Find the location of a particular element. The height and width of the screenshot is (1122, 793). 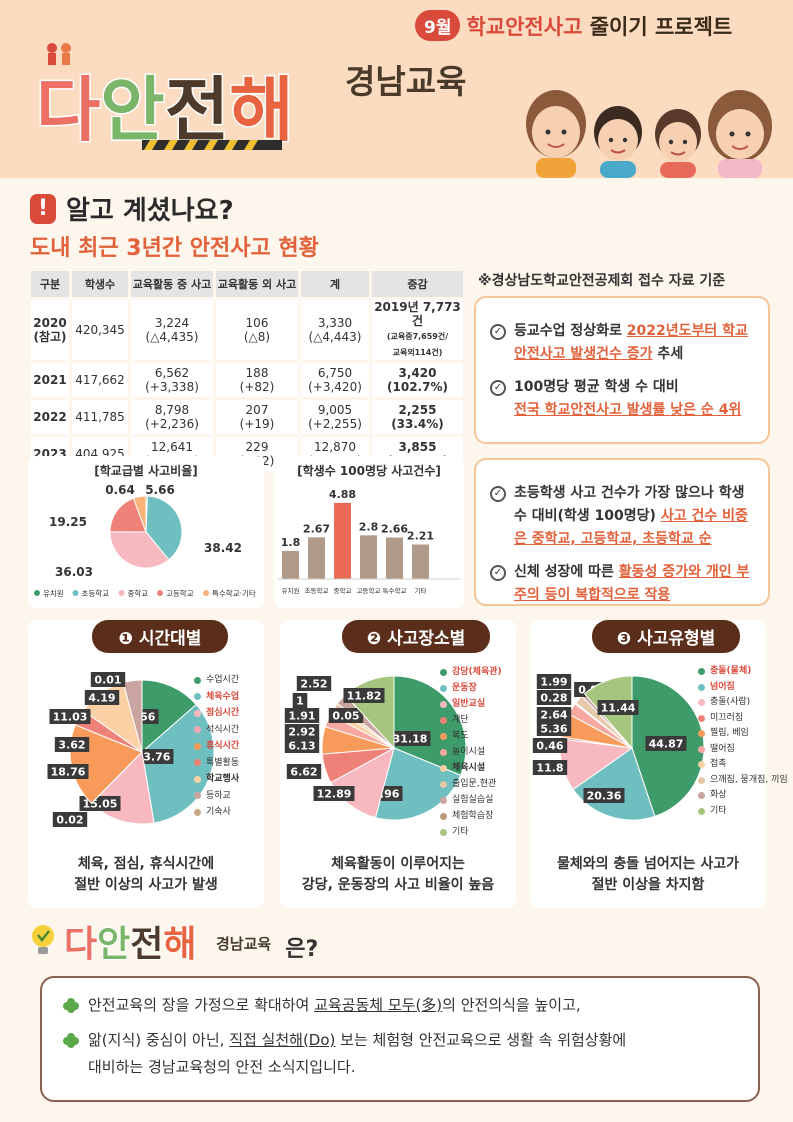

table-header-row: 구분 학생수 교육활동 중 사고 교육활동 외 사고 계 증감 is located at coordinates (247, 284).